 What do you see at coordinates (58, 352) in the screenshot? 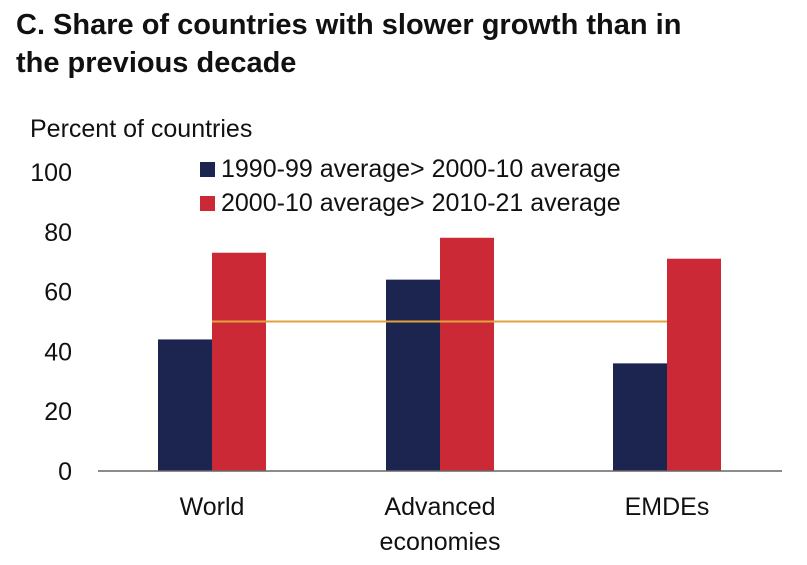
I see `y-tick-label: 40` at bounding box center [58, 352].